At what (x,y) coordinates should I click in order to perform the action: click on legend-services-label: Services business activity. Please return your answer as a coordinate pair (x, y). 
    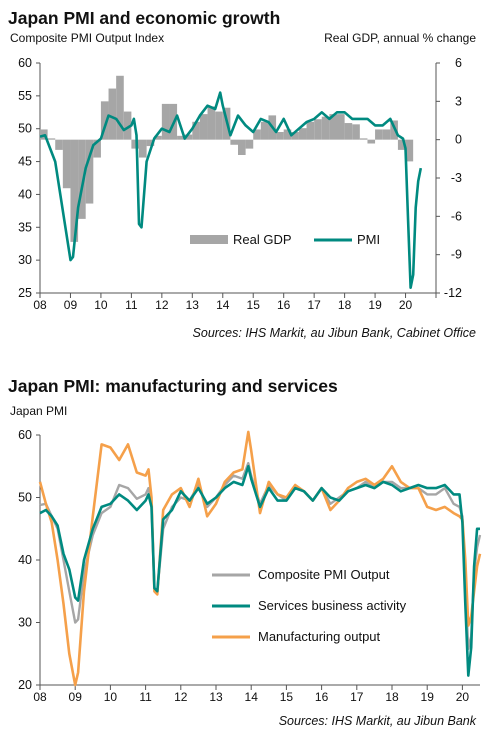
    Looking at the image, I should click on (332, 605).